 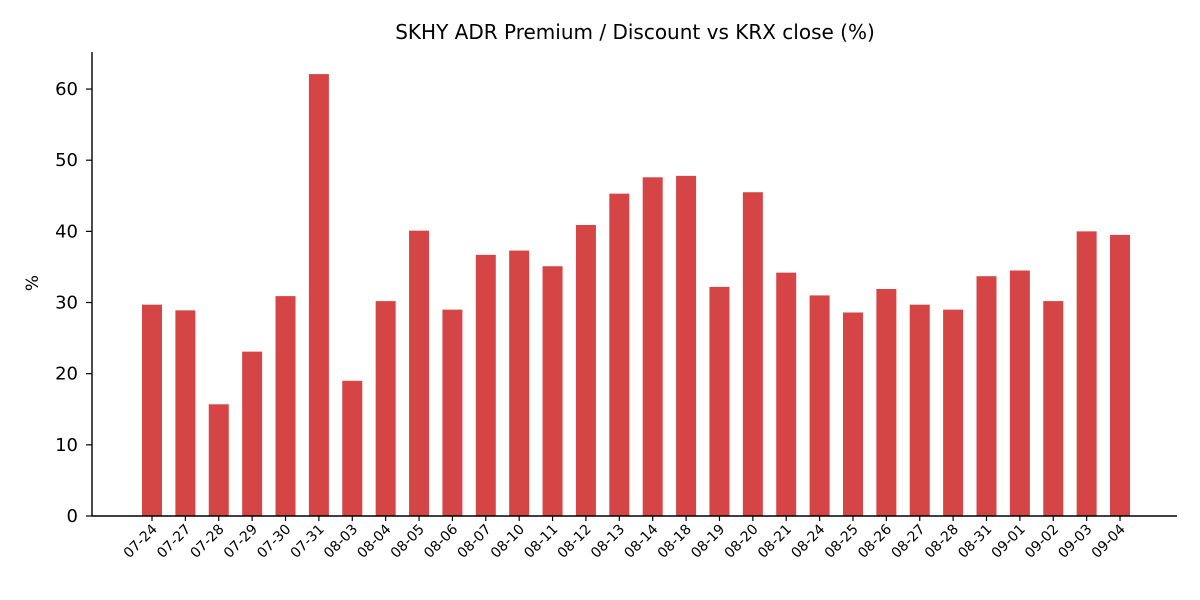 What do you see at coordinates (174, 542) in the screenshot?
I see `x-tick-label: 07-27` at bounding box center [174, 542].